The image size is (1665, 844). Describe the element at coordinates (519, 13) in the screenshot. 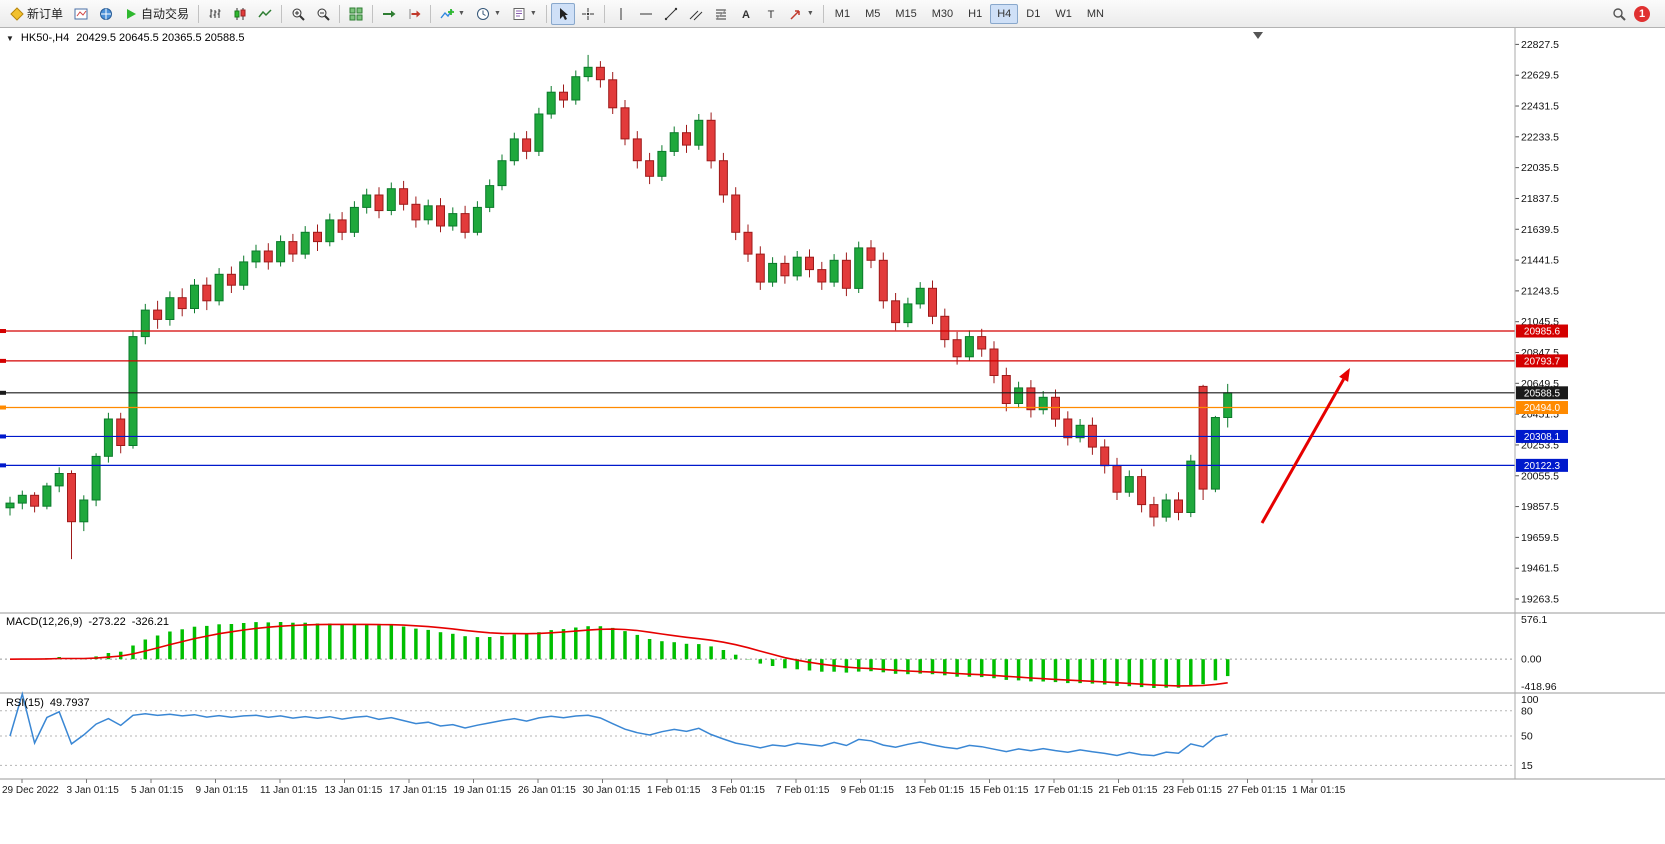

I see `templates-icon` at that location.